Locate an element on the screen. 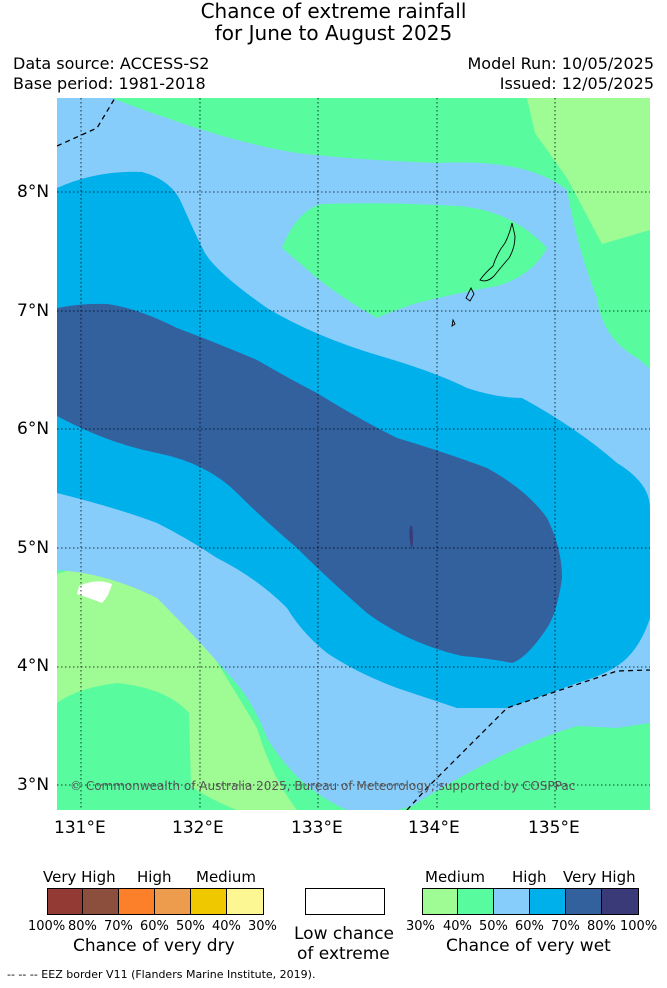 The width and height of the screenshot is (667, 988). lat-label-4n: 4°N is located at coordinates (33, 666).